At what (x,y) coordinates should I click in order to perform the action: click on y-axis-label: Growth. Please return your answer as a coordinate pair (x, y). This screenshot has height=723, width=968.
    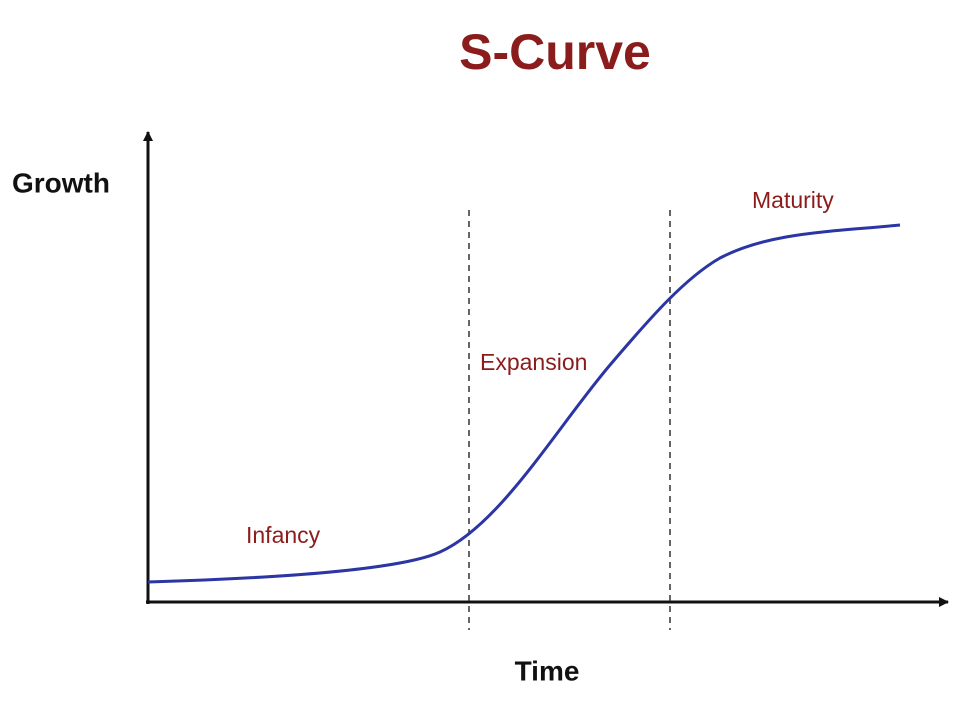
    Looking at the image, I should click on (61, 182).